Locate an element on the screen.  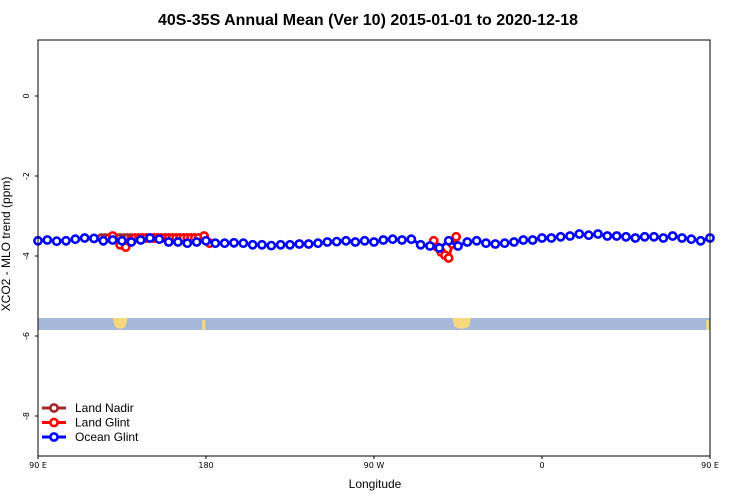
legend-label-1: Land Glint is located at coordinates (102, 423).